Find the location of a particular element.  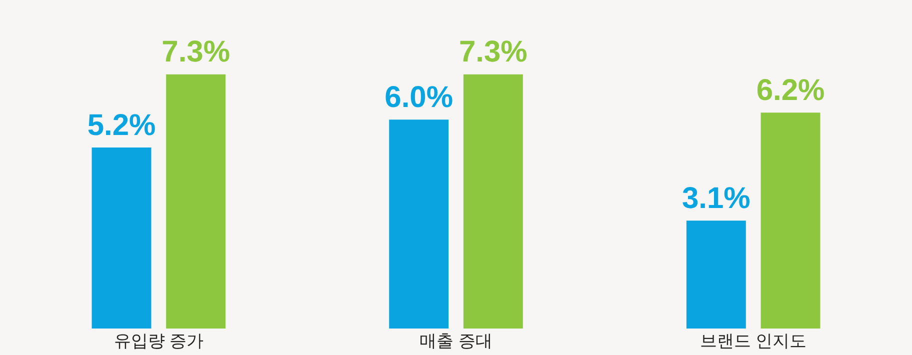

x-tick-label: 매출 증대 is located at coordinates (456, 340).